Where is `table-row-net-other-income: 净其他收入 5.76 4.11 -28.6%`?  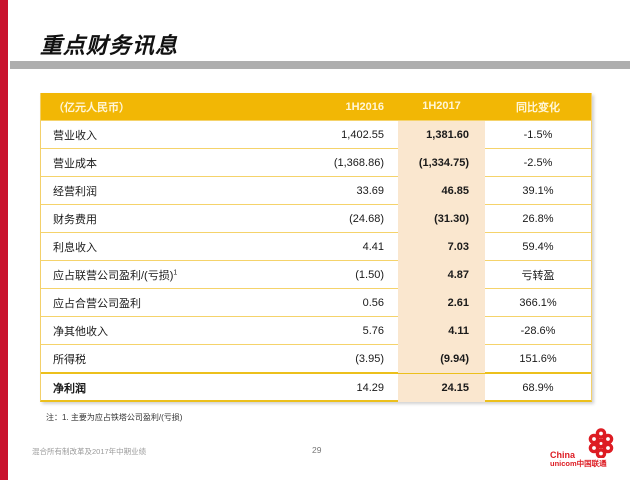 table-row-net-other-income: 净其他收入 5.76 4.11 -28.6% is located at coordinates (316, 330).